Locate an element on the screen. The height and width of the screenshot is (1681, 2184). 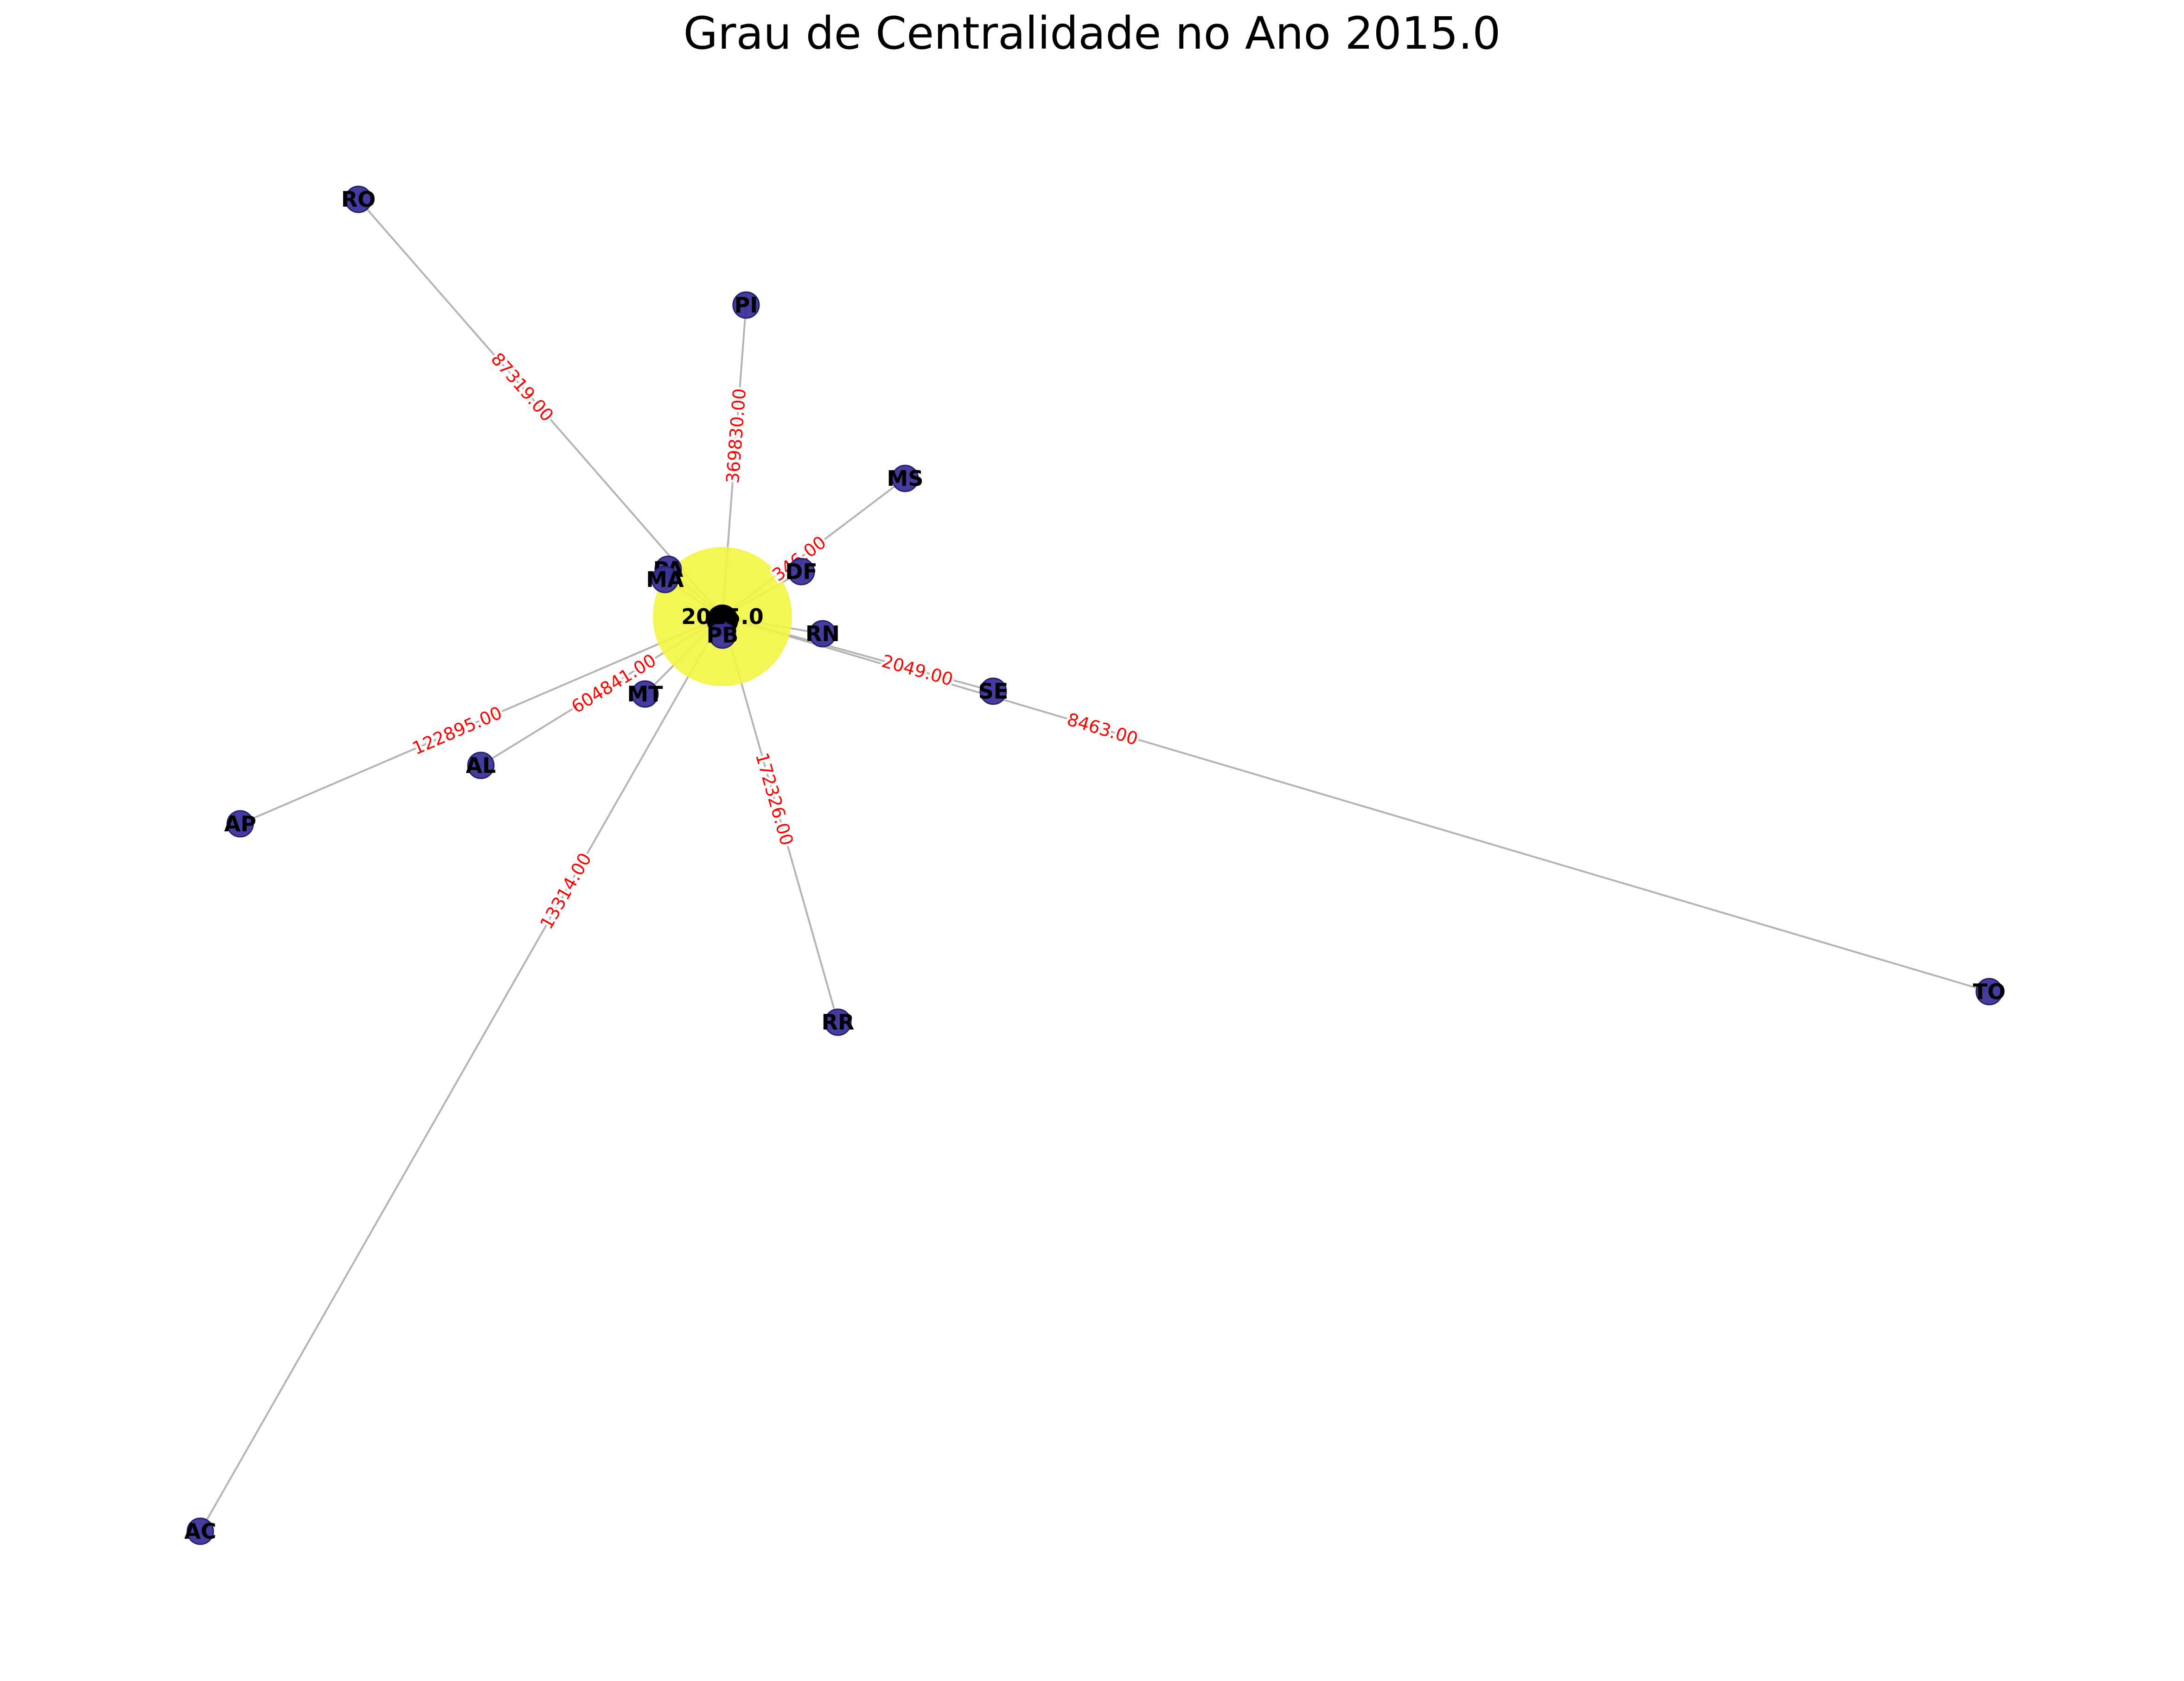
node-label: TO is located at coordinates (1989, 991).